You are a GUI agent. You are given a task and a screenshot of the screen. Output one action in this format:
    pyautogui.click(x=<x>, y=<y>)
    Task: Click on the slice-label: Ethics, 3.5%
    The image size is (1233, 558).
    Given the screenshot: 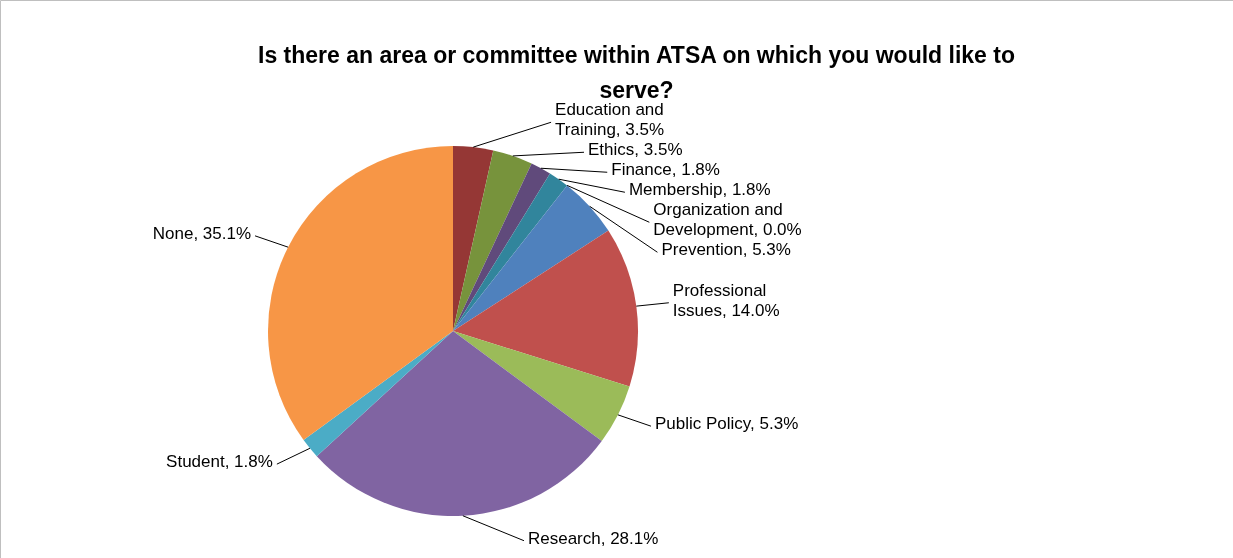 What is the action you would take?
    pyautogui.click(x=635, y=150)
    